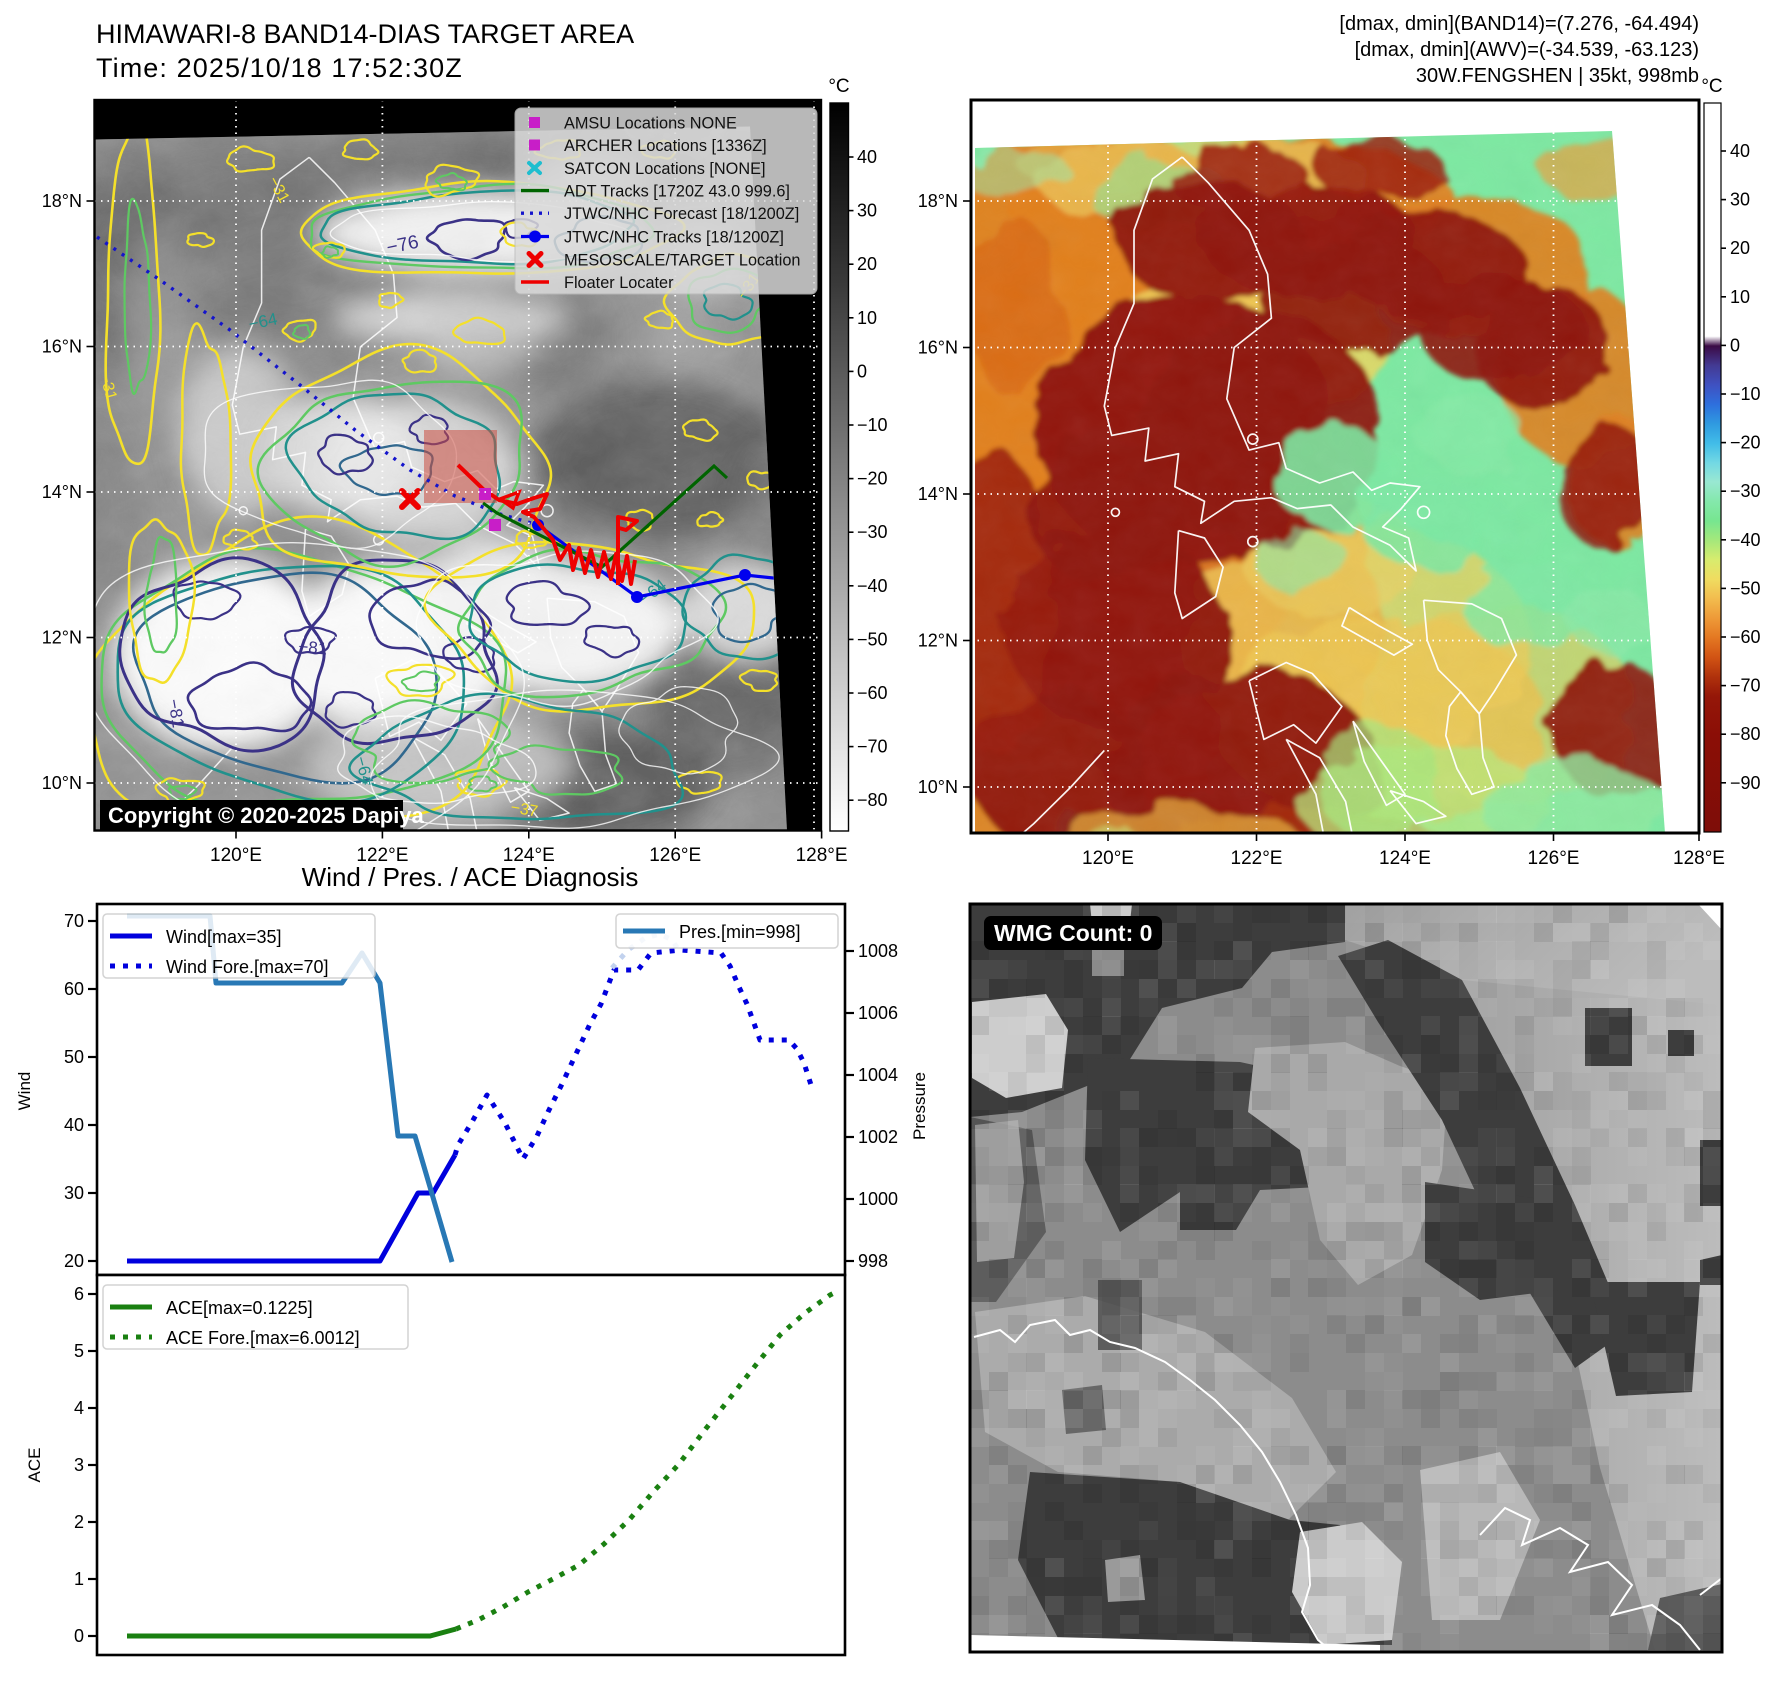 The height and width of the screenshot is (1690, 1788). What do you see at coordinates (1519, 24) in the screenshot?
I see `svg-text:[dmax, dmin](BAND14)=(7.276, -: [dmax, dmin](BAND14)=(7.276, -64.494)` at bounding box center [1519, 24].